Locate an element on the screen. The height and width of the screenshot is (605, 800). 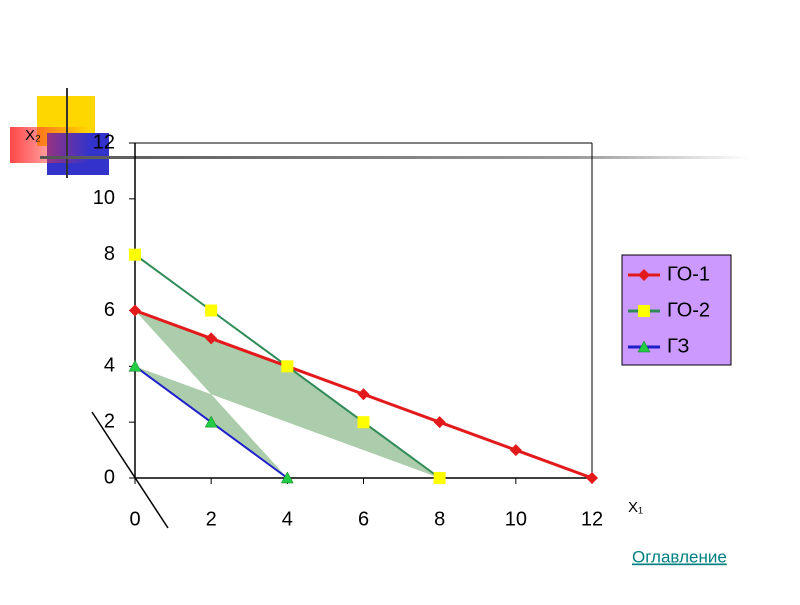
legend-label: ГЗ is located at coordinates (678, 346).